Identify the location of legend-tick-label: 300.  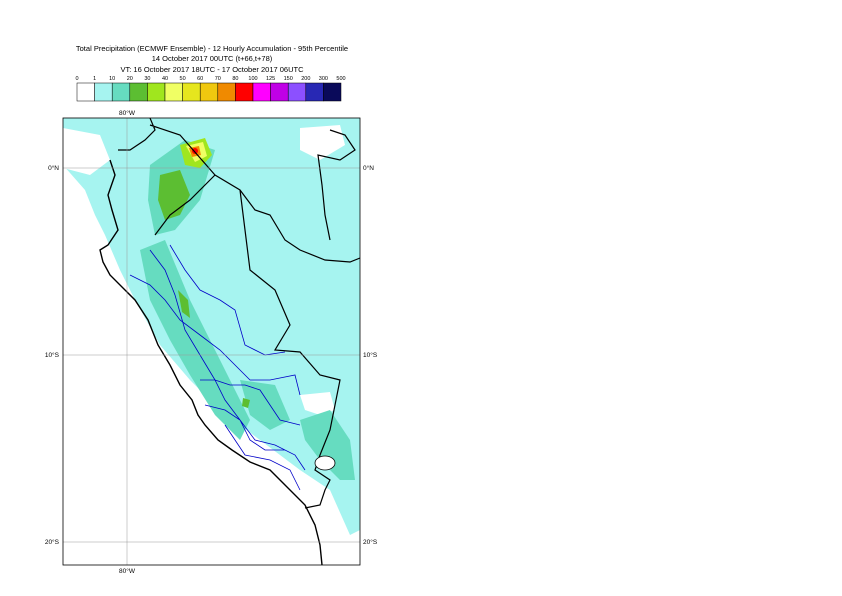
(323, 79).